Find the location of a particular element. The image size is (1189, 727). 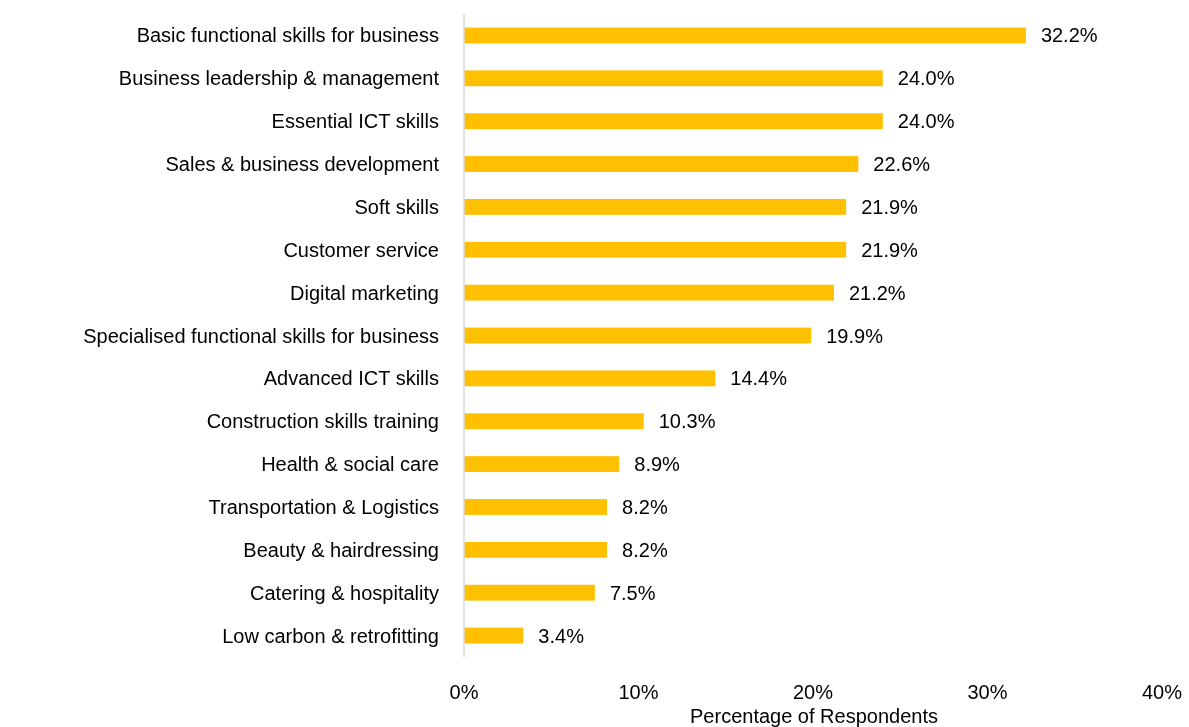

y-tick-label: Advanced ICT skills is located at coordinates (351, 378).